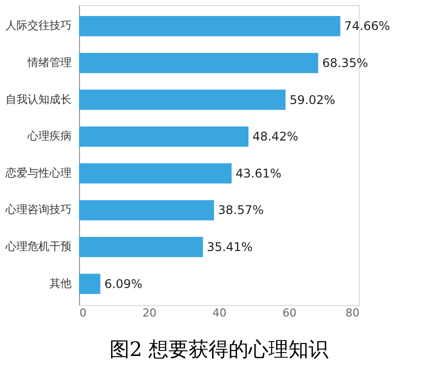  Describe the element at coordinates (61, 283) in the screenshot. I see `y-tick-label: 其他` at that location.